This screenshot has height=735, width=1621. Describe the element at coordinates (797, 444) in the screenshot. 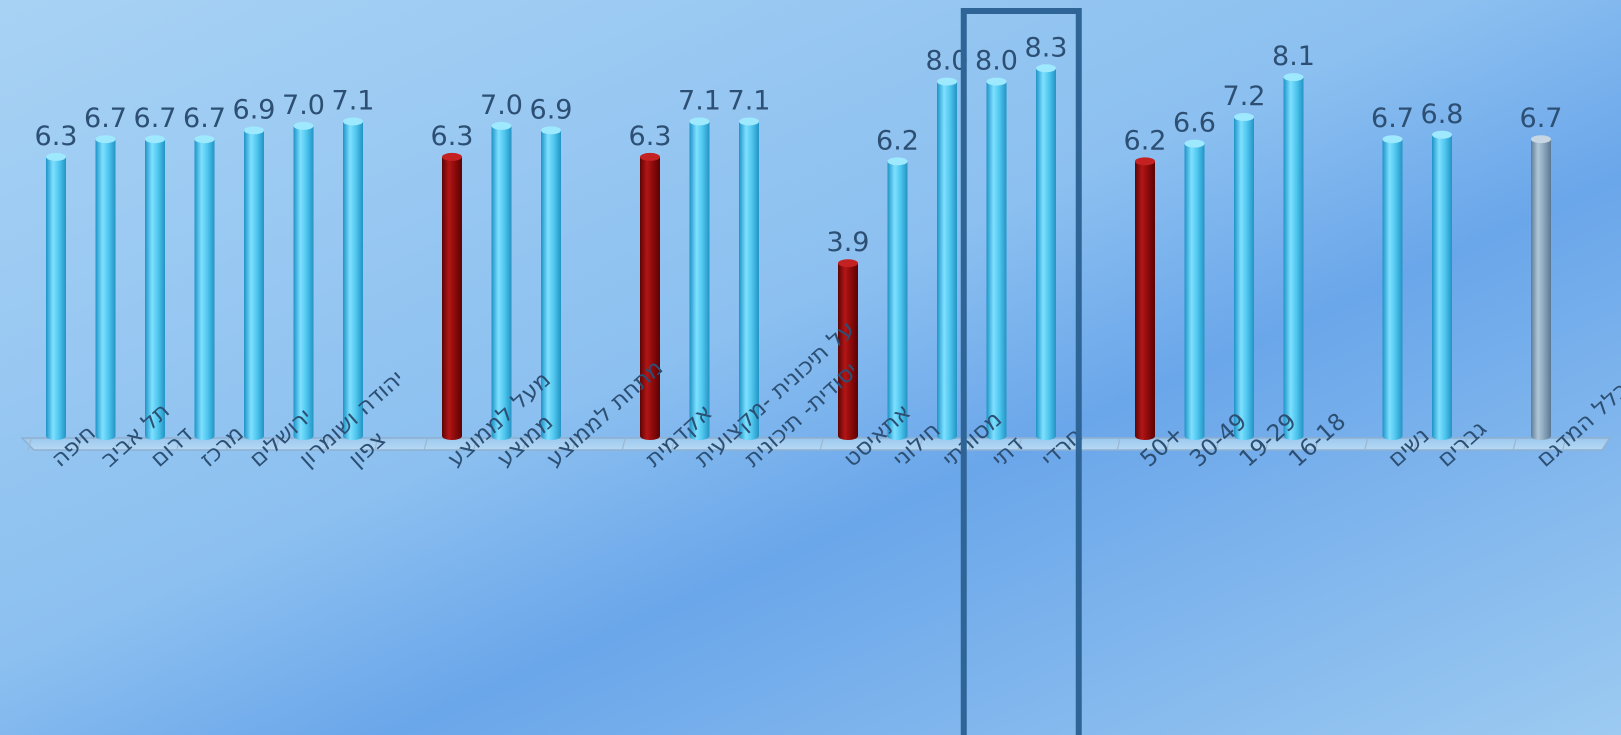

I see `floor-ticks` at that location.